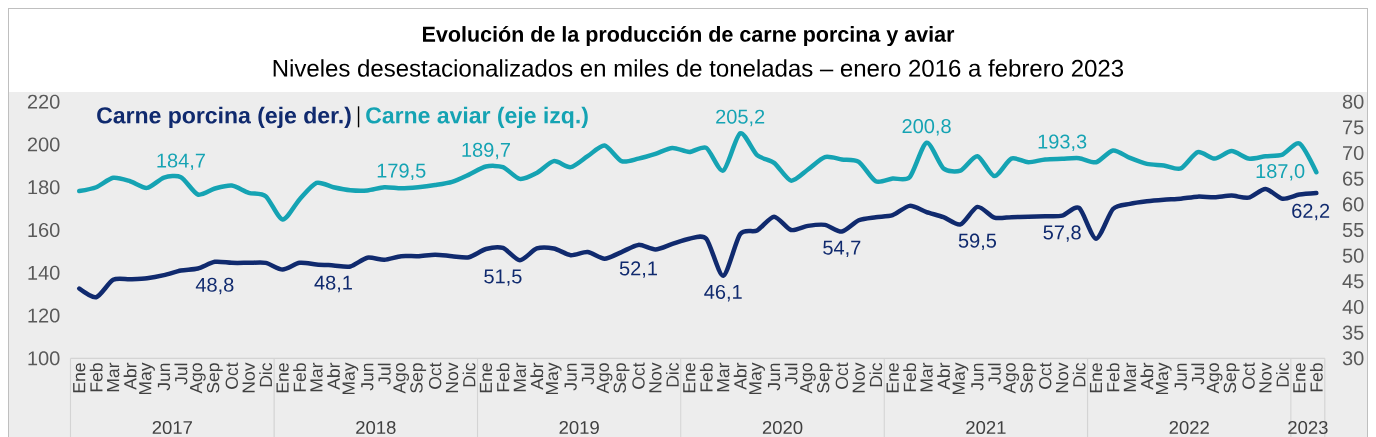 Image resolution: width=1376 pixels, height=437 pixels. Describe the element at coordinates (44, 272) in the screenshot. I see `y-tick-label: 140` at that location.